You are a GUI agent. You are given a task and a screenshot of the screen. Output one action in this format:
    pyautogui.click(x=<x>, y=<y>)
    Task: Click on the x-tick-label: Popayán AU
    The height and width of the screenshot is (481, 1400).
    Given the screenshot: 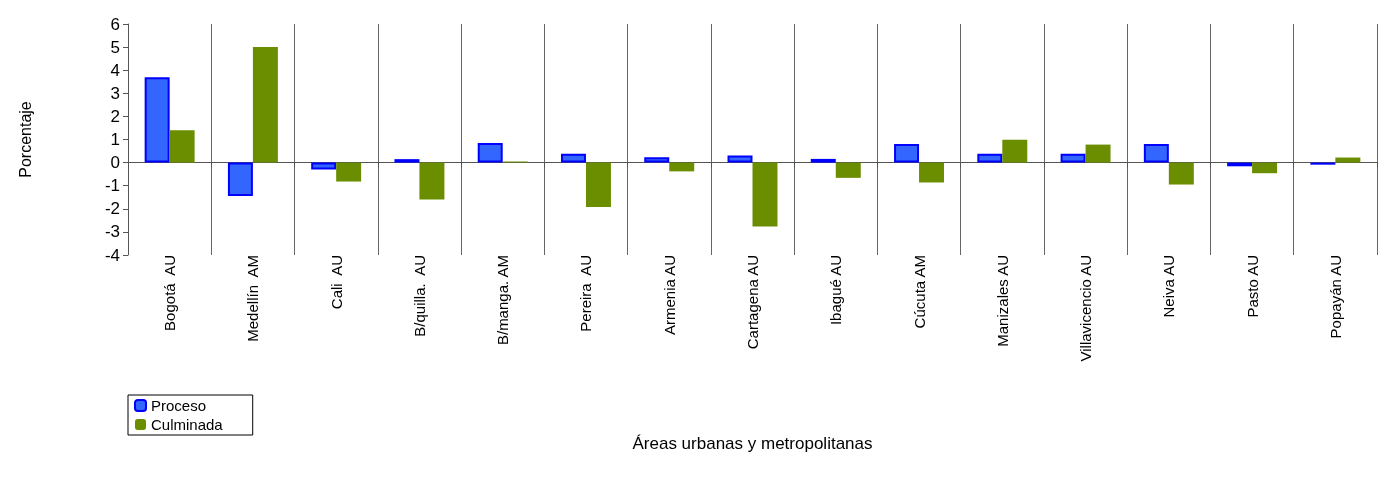 What is the action you would take?
    pyautogui.click(x=1335, y=297)
    